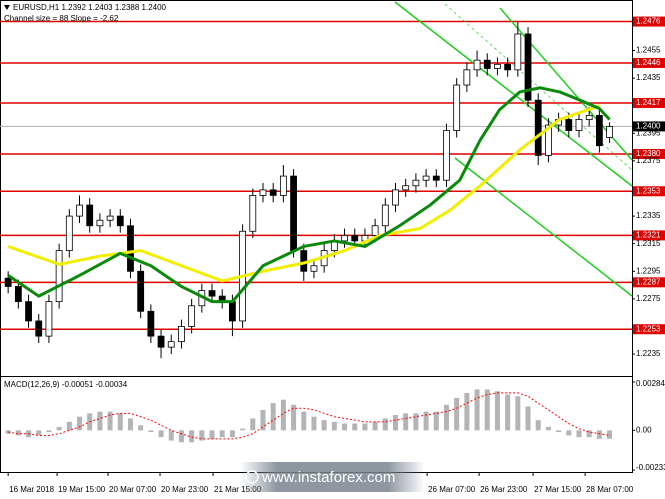  Describe the element at coordinates (82, 489) in the screenshot. I see `x-tick-label: 19 Mar 15:00` at that location.